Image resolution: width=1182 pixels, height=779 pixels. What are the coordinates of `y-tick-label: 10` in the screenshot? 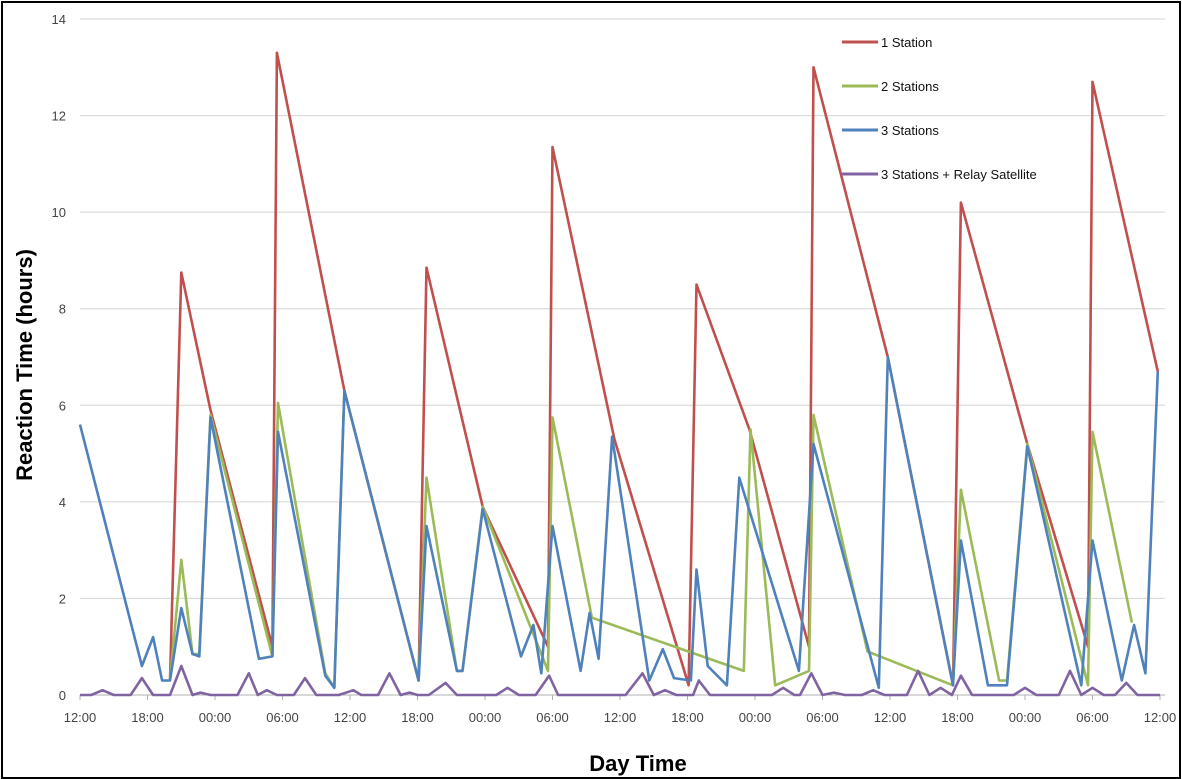 It's located at (59, 212).